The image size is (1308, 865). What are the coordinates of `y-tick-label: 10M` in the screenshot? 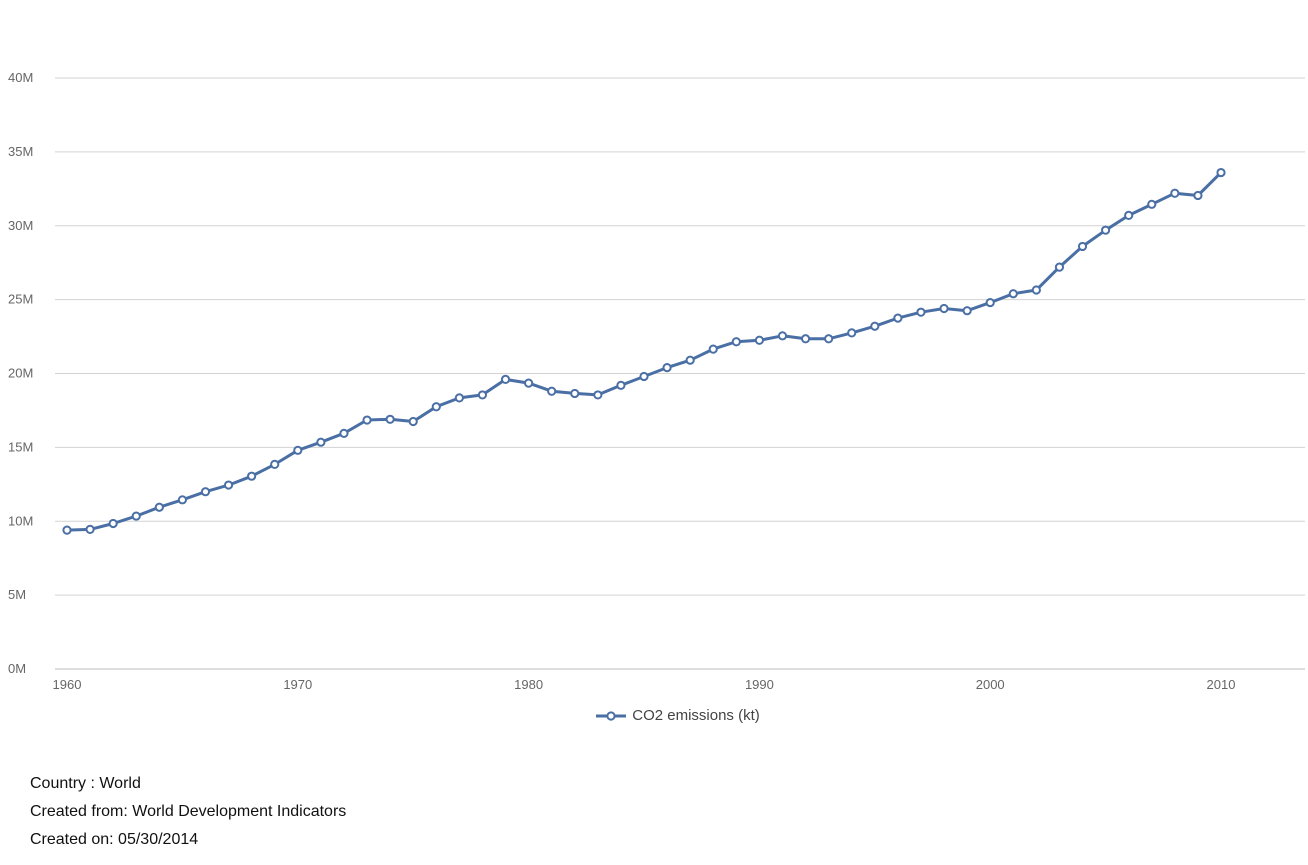 It's located at (20, 520).